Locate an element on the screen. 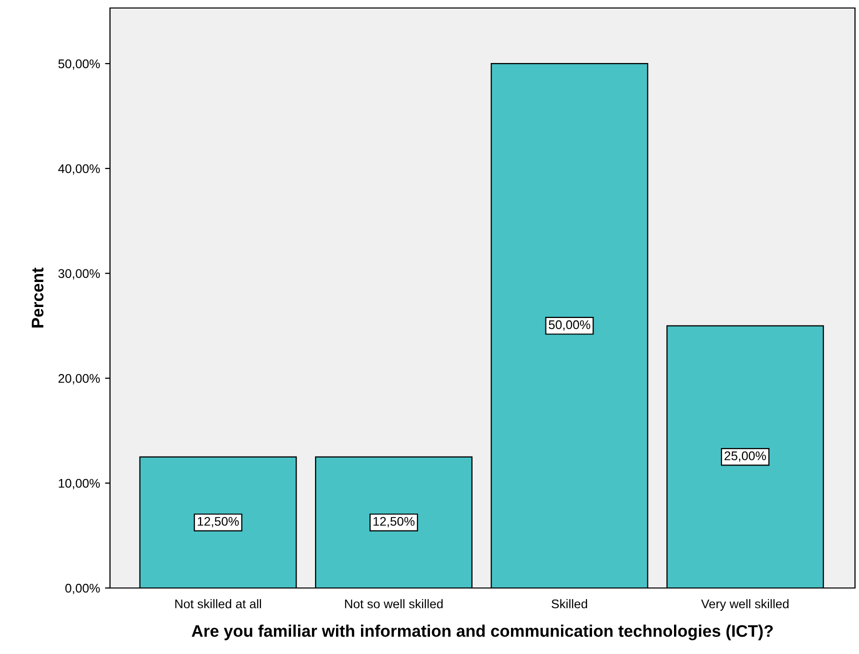 The width and height of the screenshot is (859, 654). x-tick-label: Very well skilled is located at coordinates (744, 605).